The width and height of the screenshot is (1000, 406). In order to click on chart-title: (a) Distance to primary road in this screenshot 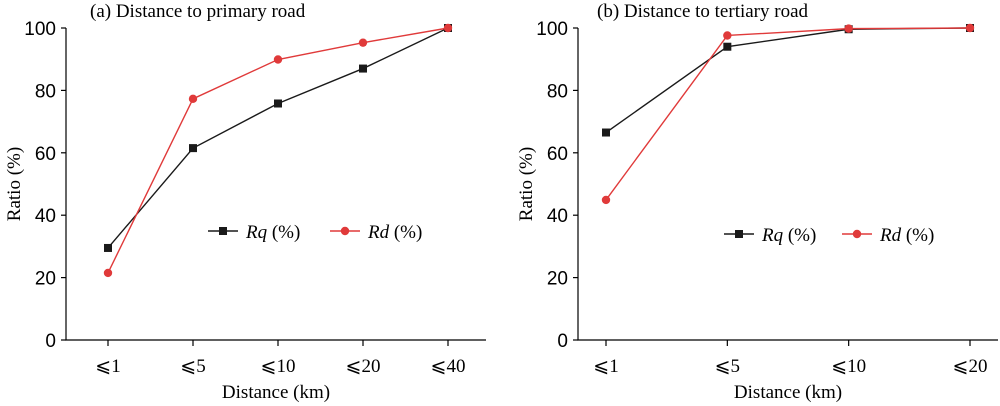, I will do `click(198, 11)`.